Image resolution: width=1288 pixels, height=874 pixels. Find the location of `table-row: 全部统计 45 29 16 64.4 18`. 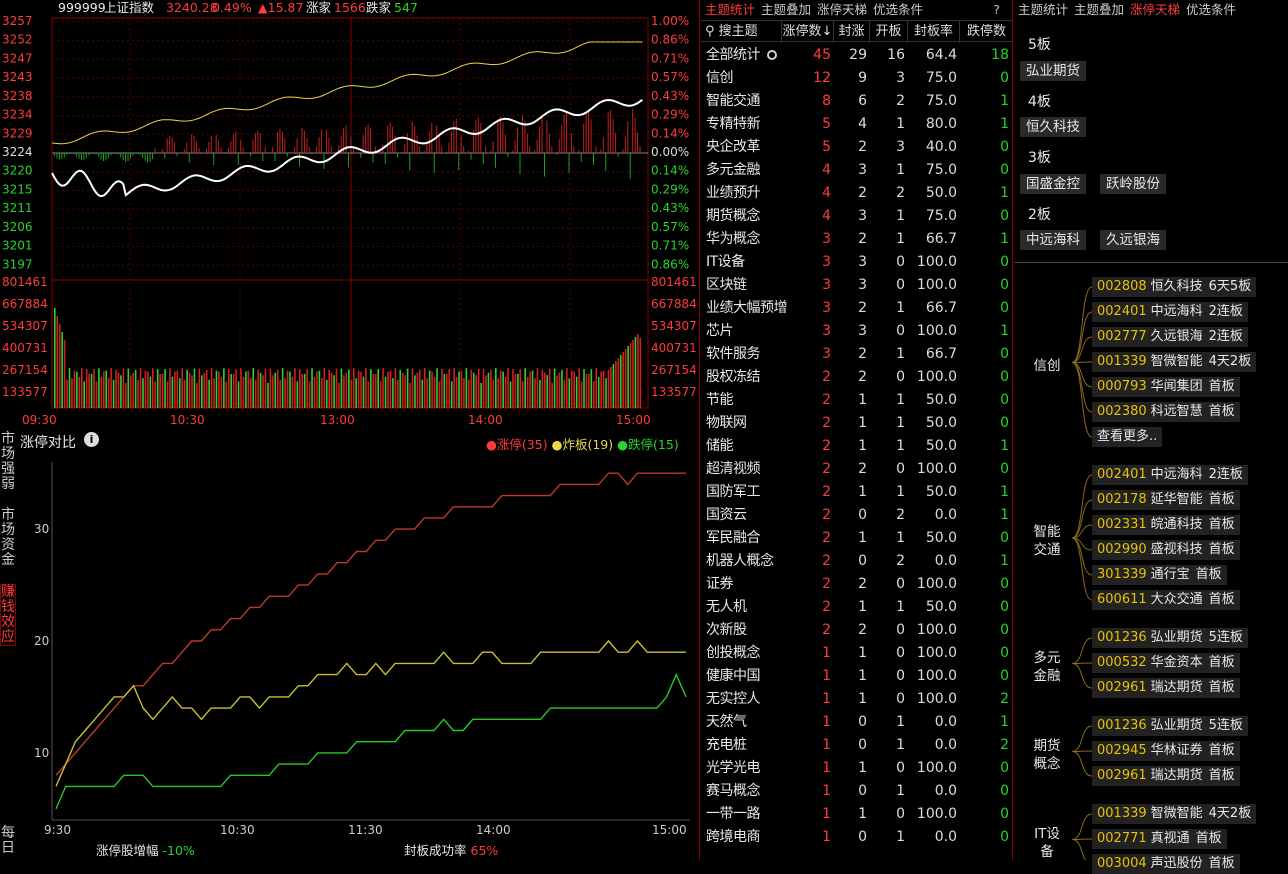

table-row: 全部统计 45 29 16 64.4 18 is located at coordinates (857, 55).